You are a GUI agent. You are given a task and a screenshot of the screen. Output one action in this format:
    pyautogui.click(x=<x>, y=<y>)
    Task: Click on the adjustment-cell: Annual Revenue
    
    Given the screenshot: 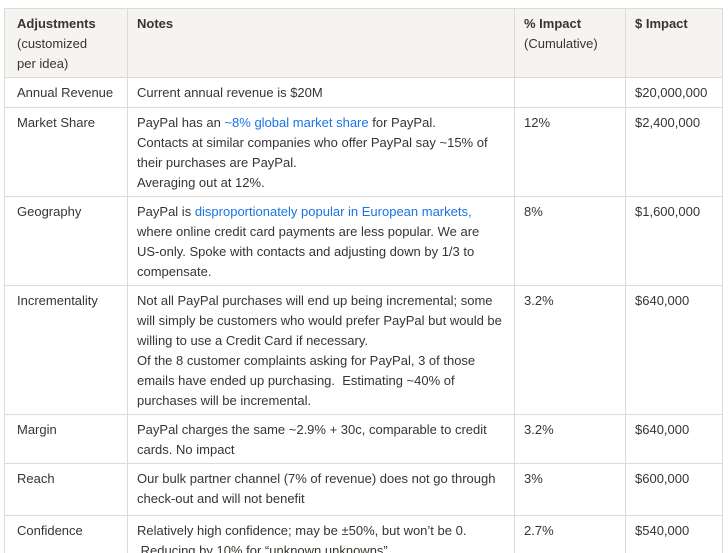 What is the action you would take?
    pyautogui.click(x=66, y=92)
    